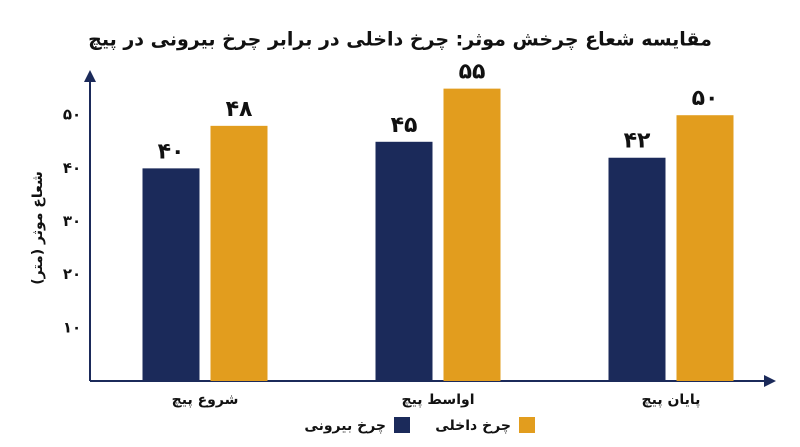  Describe the element at coordinates (171, 151) in the screenshot. I see `value-label: ۴۰` at that location.